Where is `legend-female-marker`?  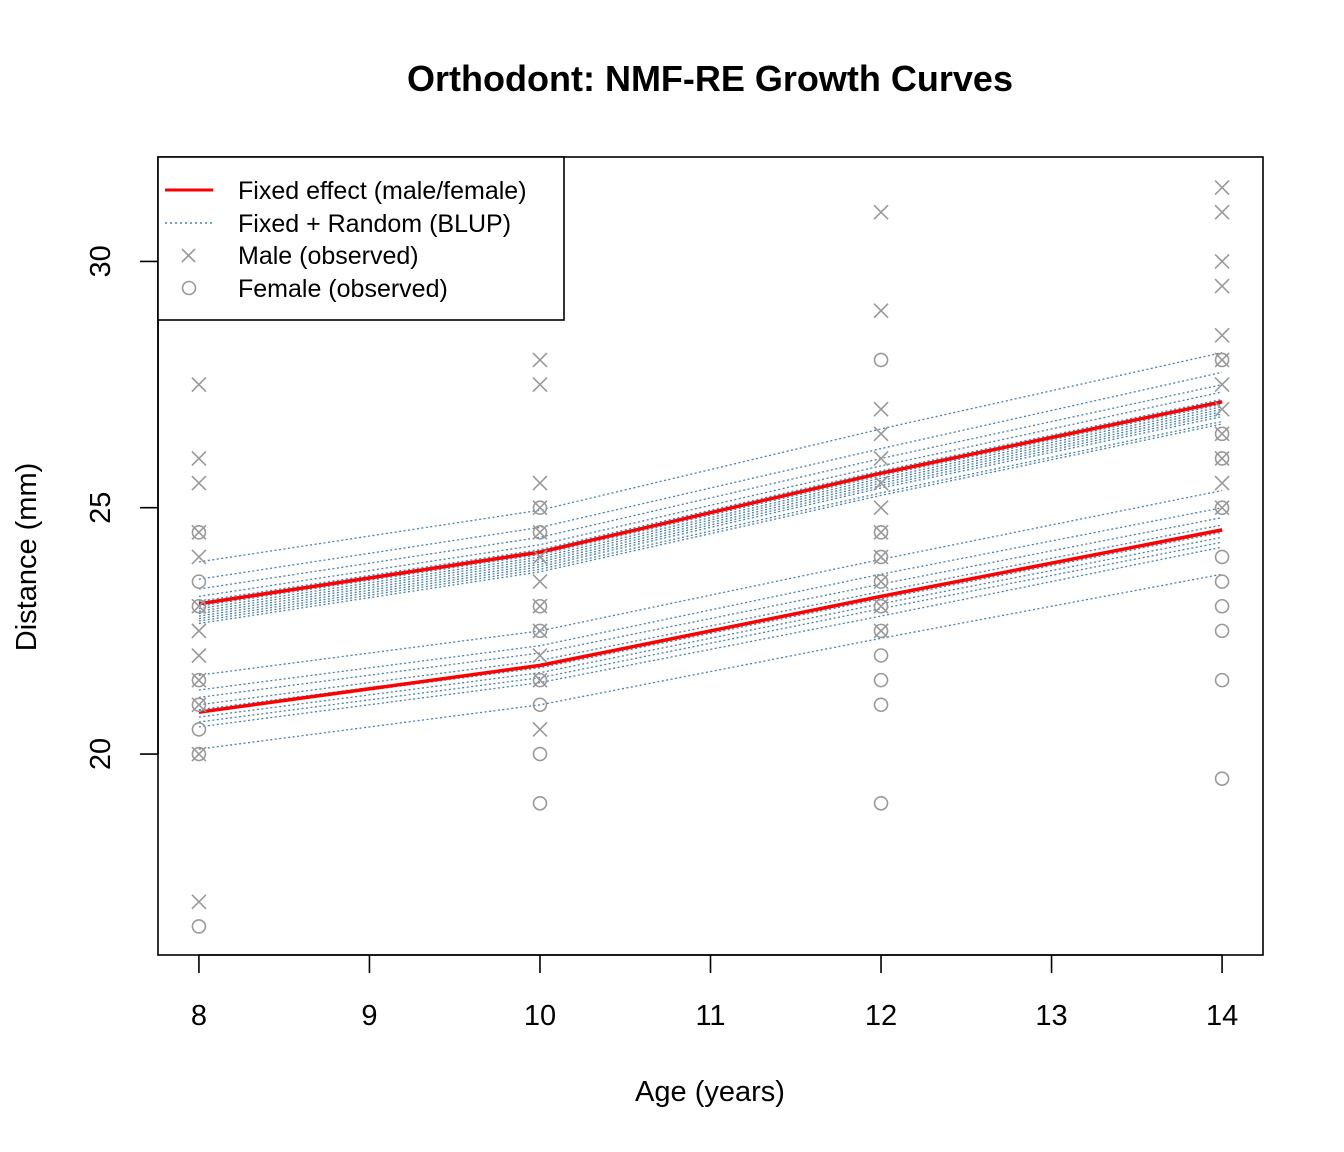
legend-female-marker is located at coordinates (189, 288).